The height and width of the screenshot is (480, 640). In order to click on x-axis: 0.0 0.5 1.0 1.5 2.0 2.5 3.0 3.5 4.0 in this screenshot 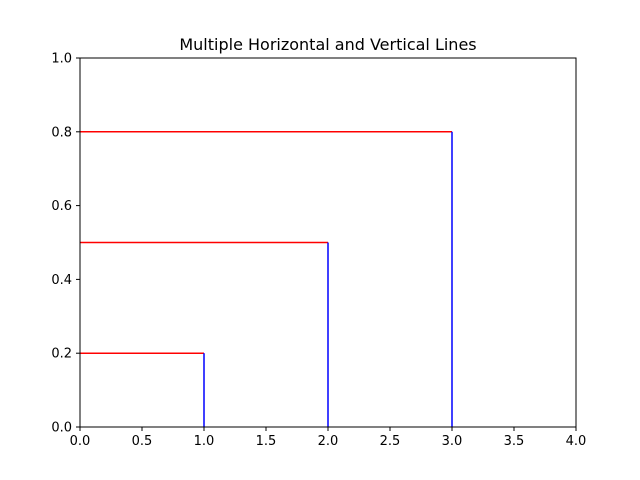, I will do `click(328, 438)`.